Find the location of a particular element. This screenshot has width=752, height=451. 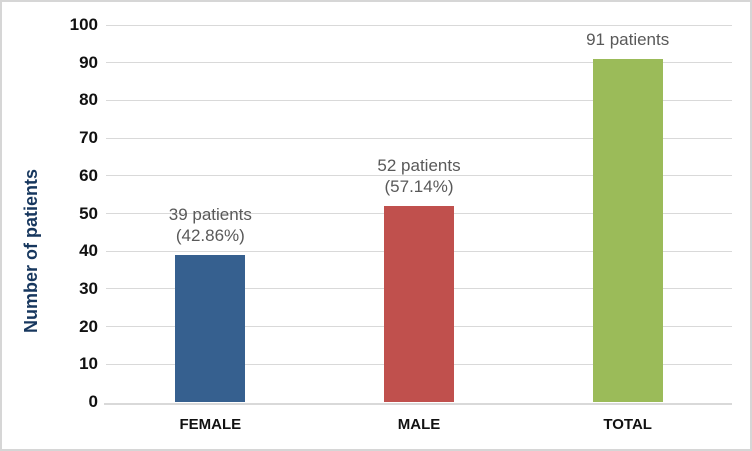

data-label-total: 91 patients is located at coordinates (628, 39).